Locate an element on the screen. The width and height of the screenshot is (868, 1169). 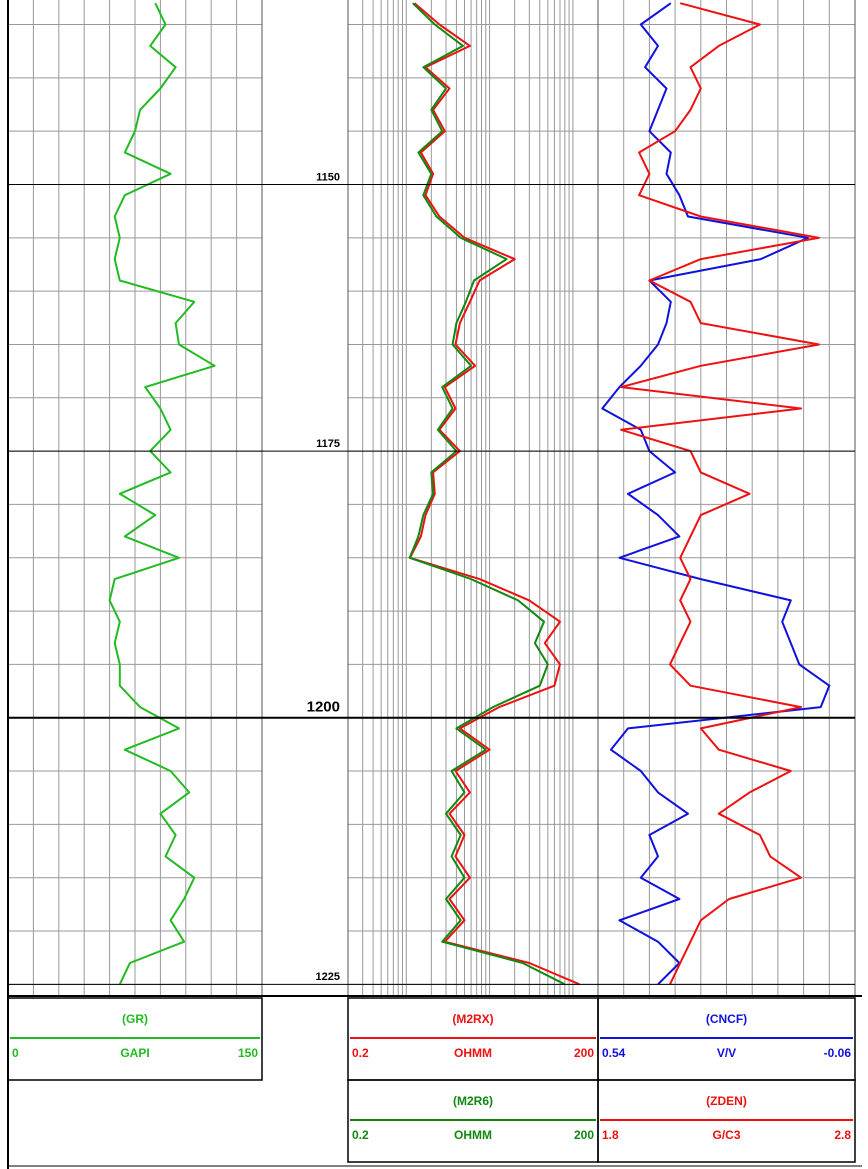
depth-label: 1225 is located at coordinates (328, 977).